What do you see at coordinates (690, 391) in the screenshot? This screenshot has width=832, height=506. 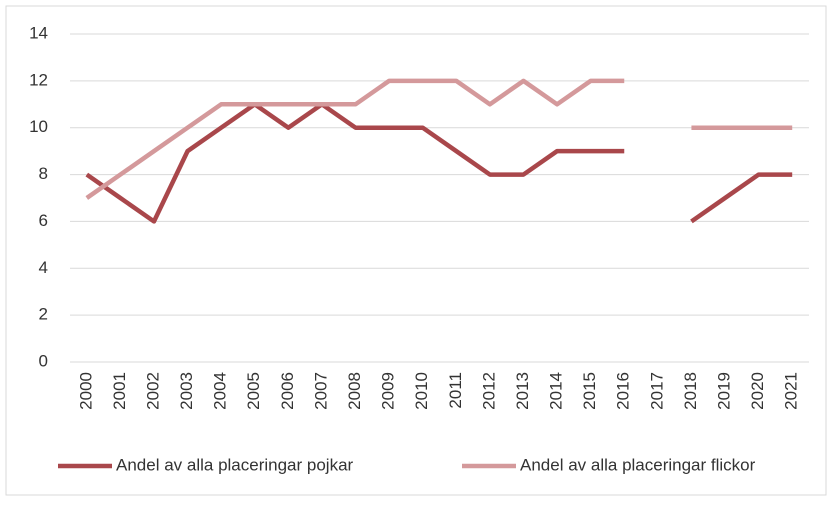 I see `x-tick-label: 2018` at bounding box center [690, 391].